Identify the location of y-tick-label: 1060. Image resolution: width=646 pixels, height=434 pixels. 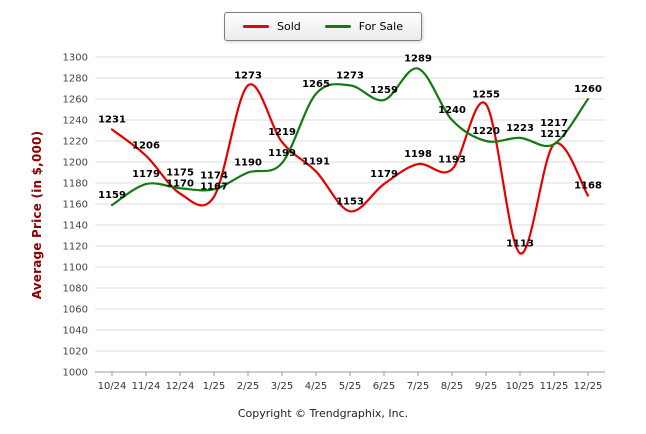
(75, 310).